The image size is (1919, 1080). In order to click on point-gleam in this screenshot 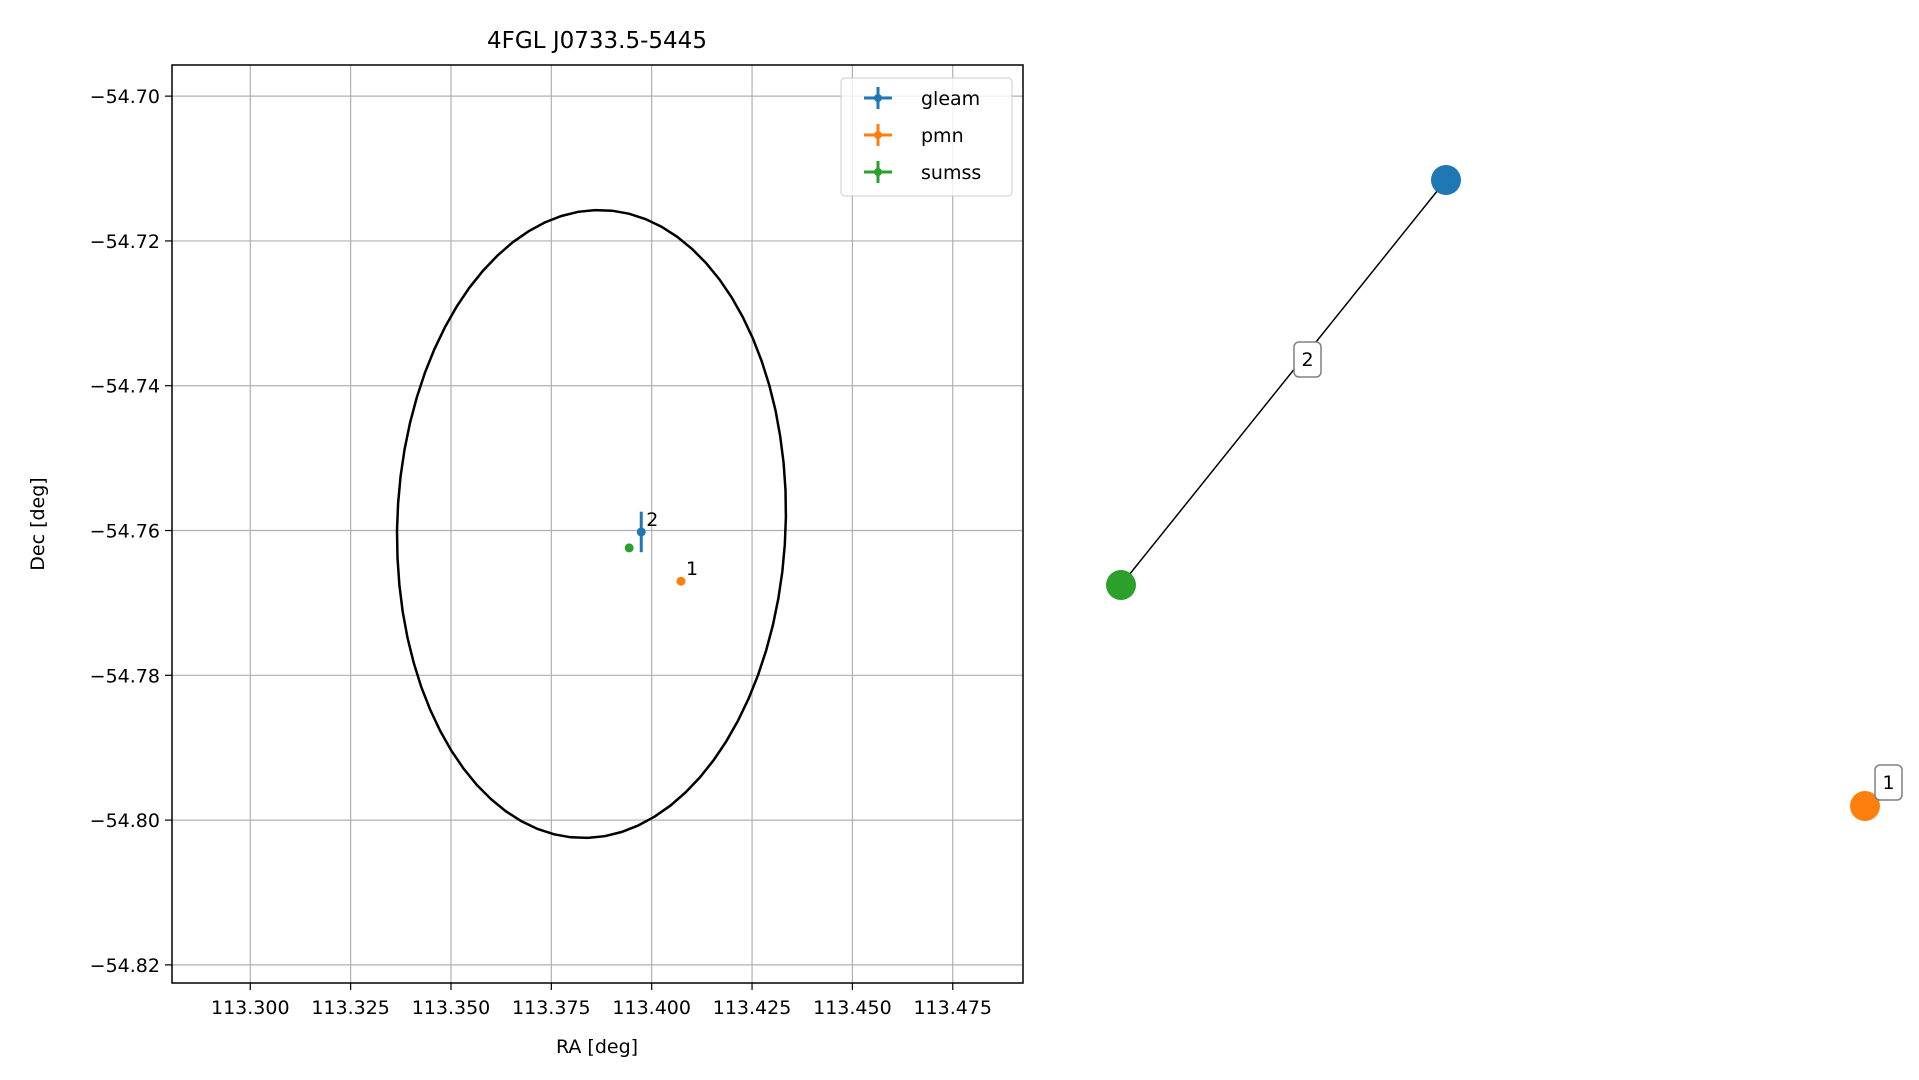, I will do `click(641, 532)`.